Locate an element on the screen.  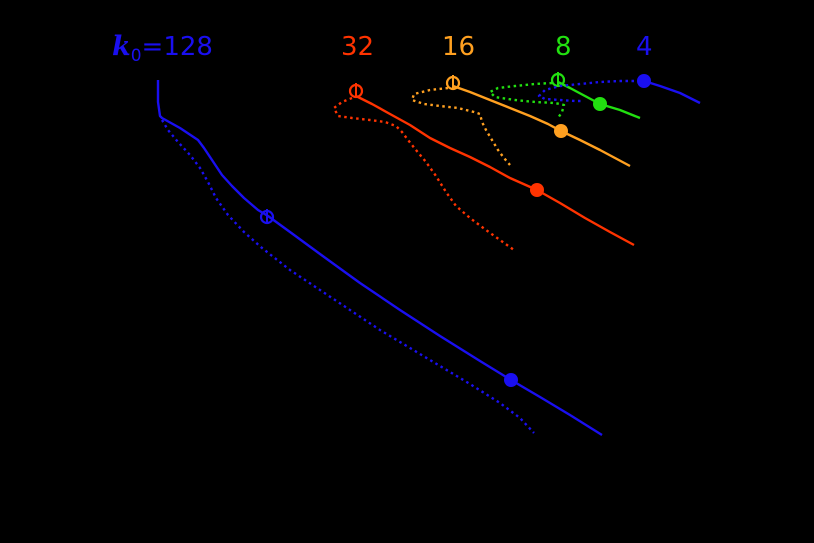
series-labels-group: k0=128 32 16 8 4 is located at coordinates (382, 48).